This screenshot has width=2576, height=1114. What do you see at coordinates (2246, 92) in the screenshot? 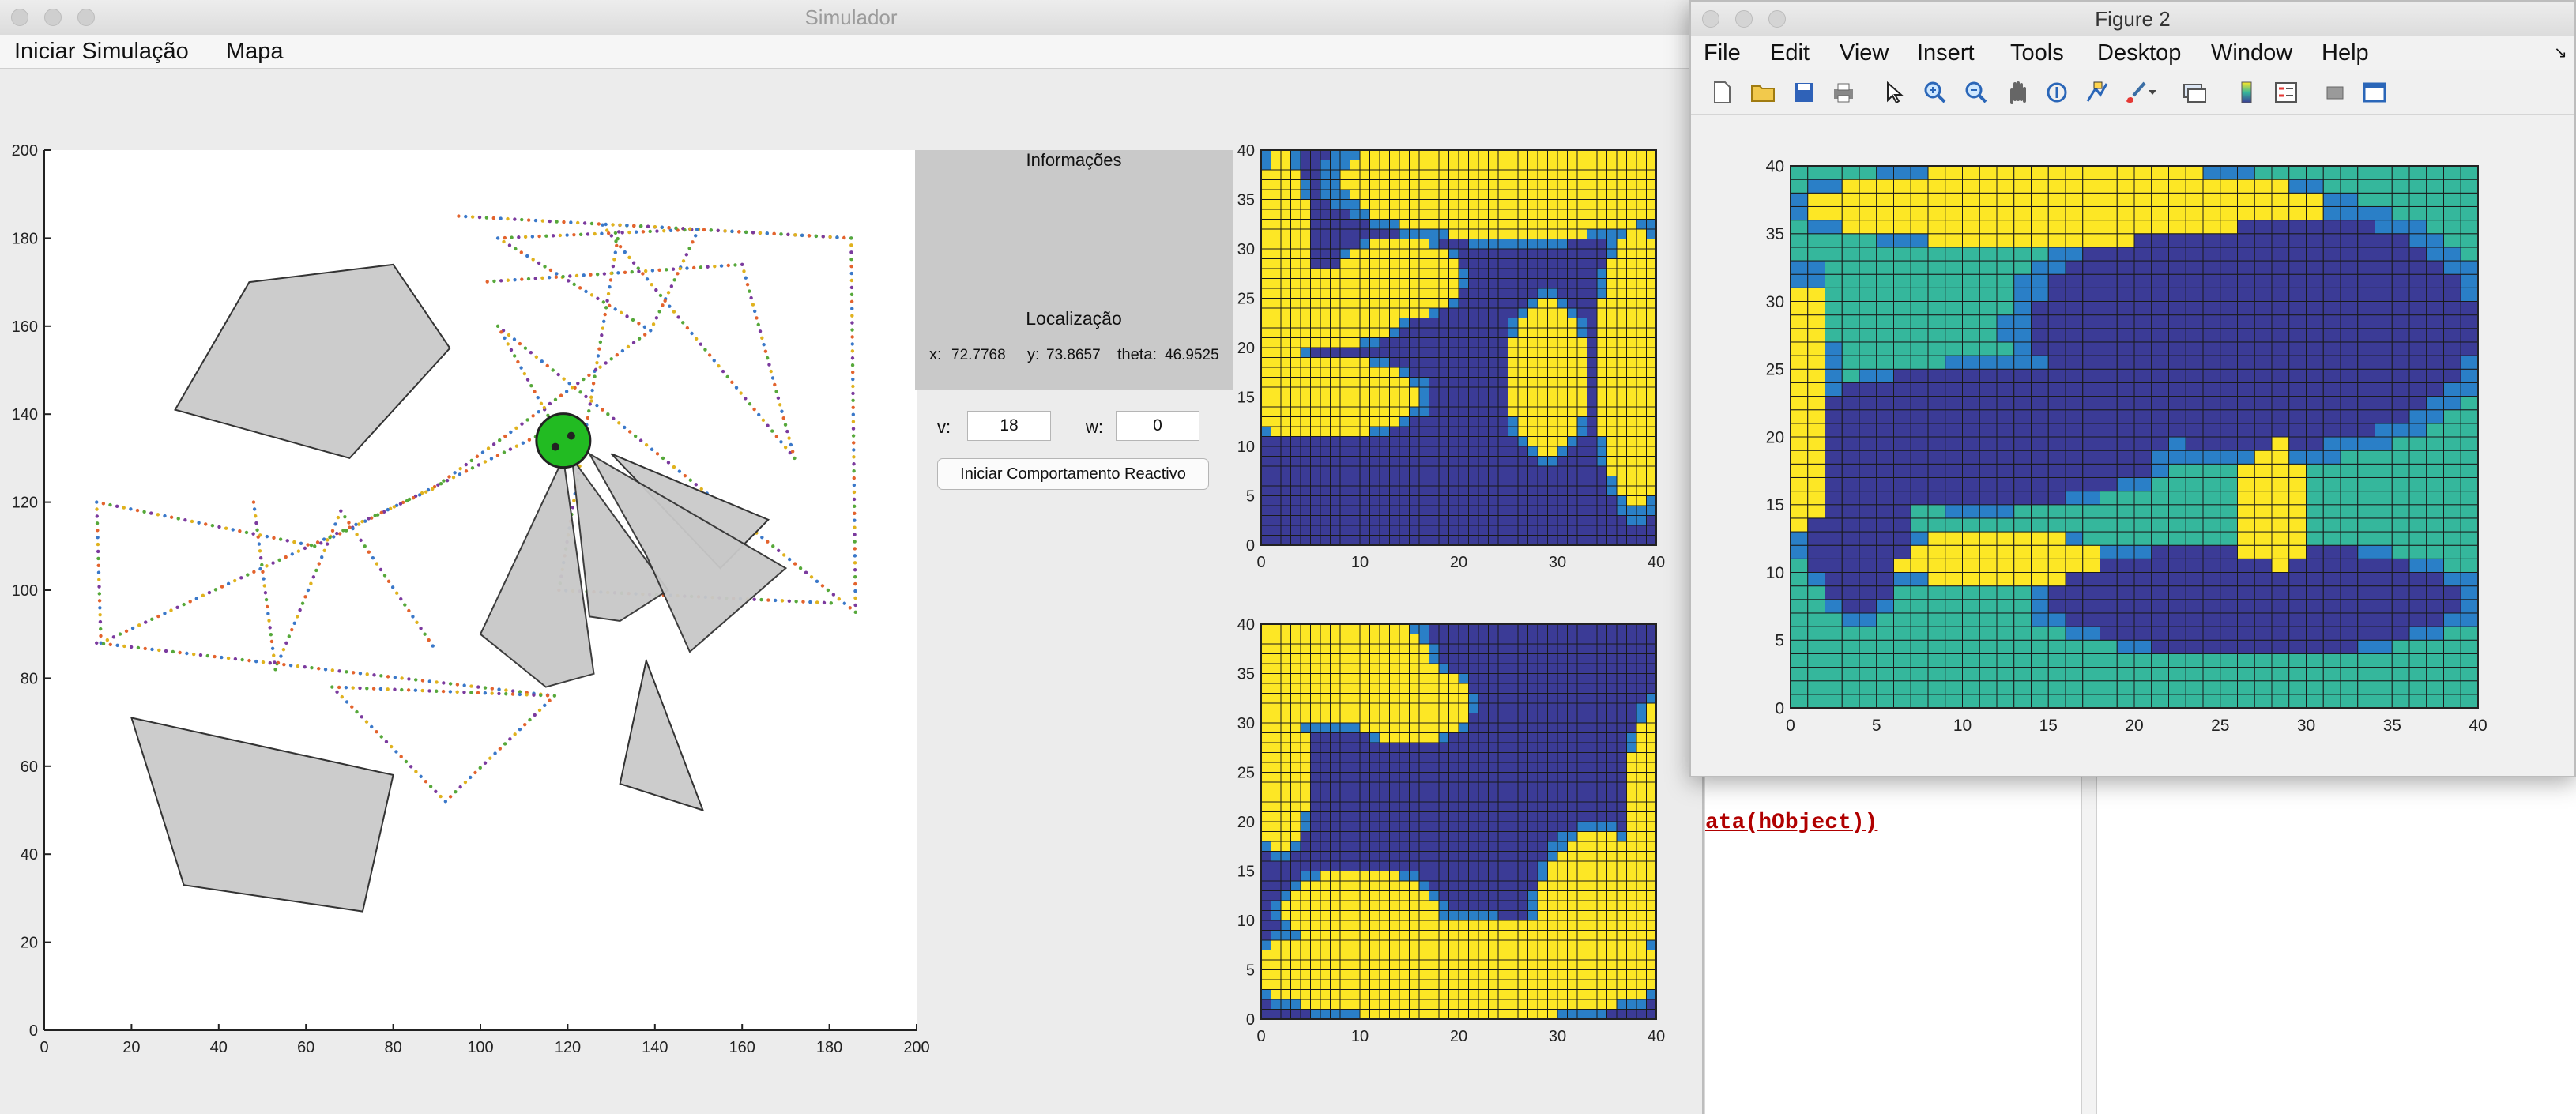
I see `colorbar-icon` at bounding box center [2246, 92].